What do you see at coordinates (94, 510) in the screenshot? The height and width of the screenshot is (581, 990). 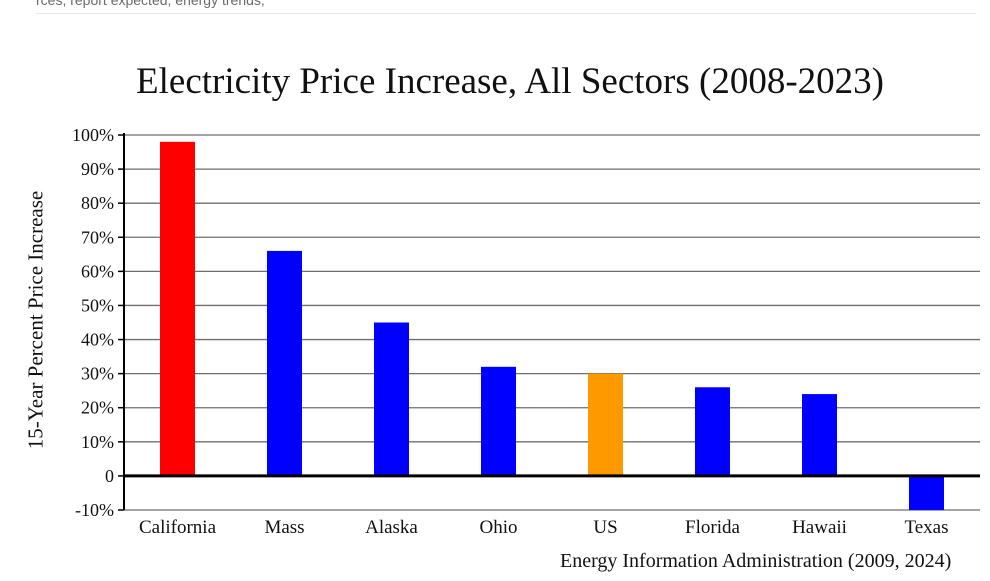 I see `y-tick-label: -10%` at bounding box center [94, 510].